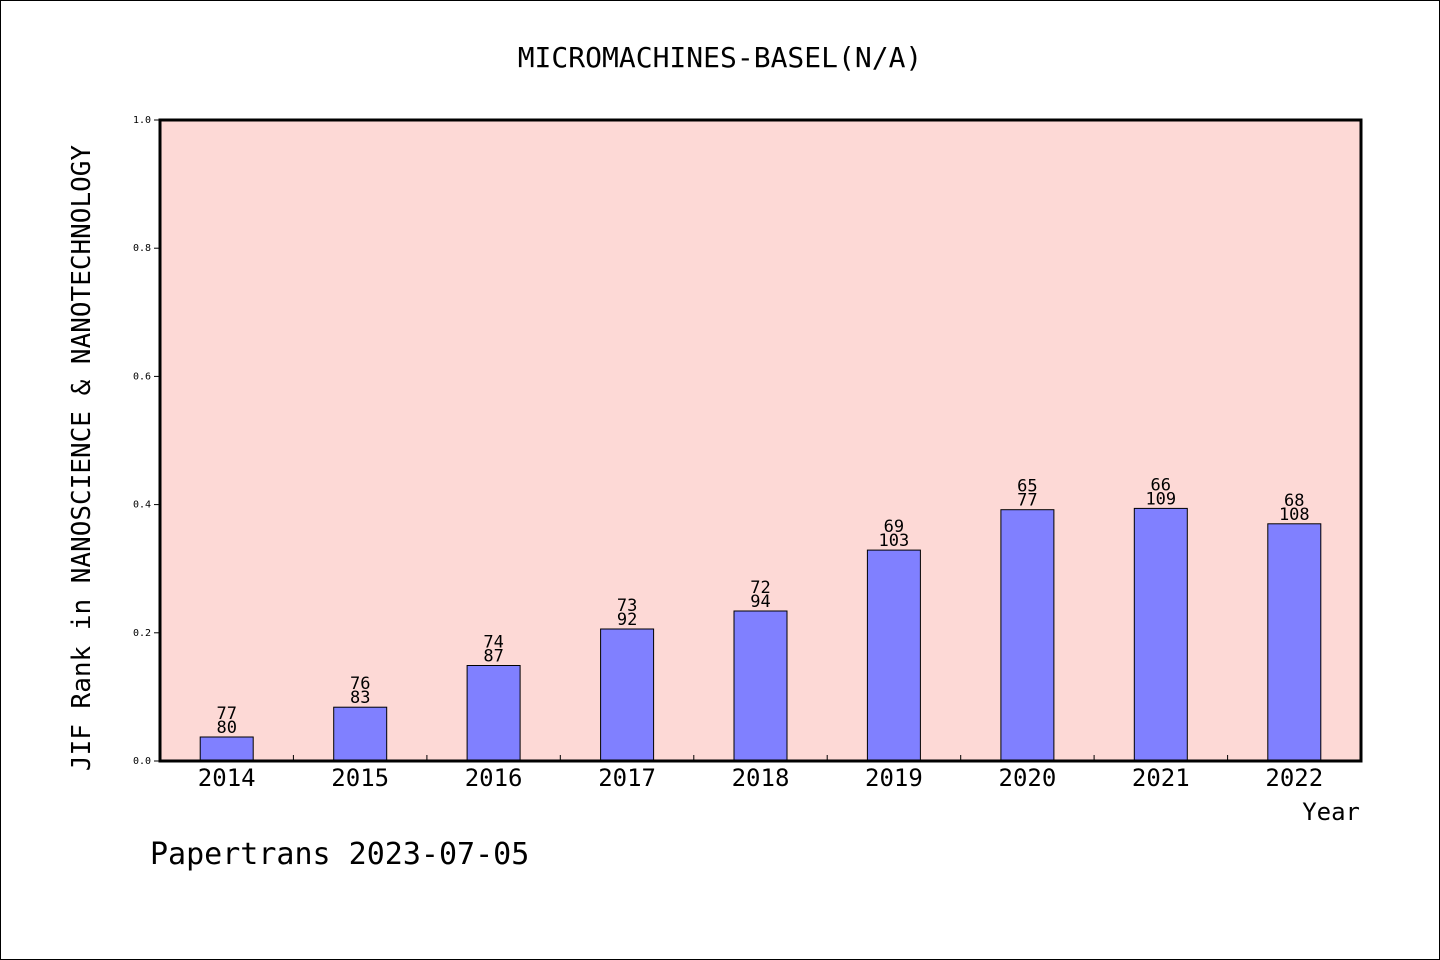  What do you see at coordinates (494, 778) in the screenshot?
I see `x-tick-label-2016: 2016` at bounding box center [494, 778].